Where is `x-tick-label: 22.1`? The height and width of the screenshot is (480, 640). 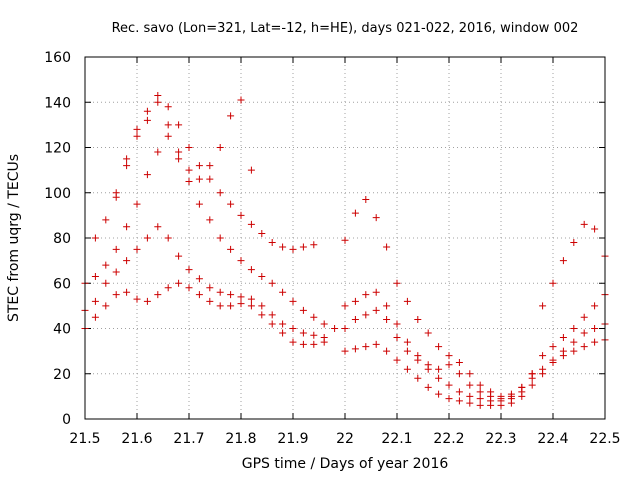 x-tick-label: 22.1 is located at coordinates (396, 439).